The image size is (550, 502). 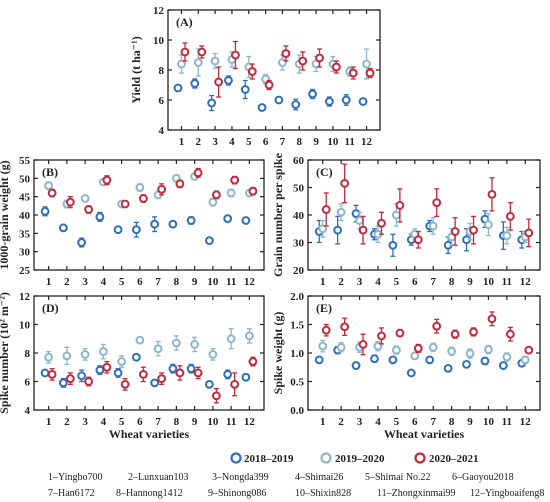 I want to click on y-tick-label: 35, so click(x=25, y=234).